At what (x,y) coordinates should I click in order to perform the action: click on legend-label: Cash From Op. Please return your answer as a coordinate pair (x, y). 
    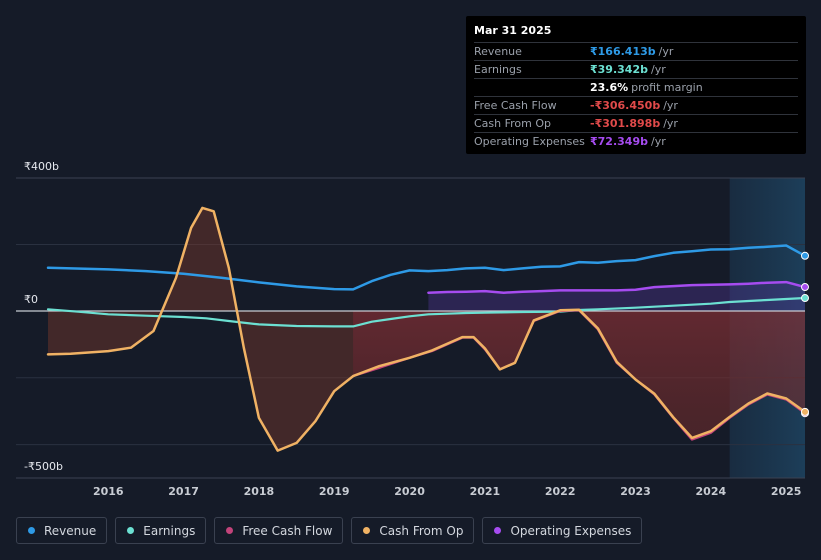
    Looking at the image, I should click on (421, 530).